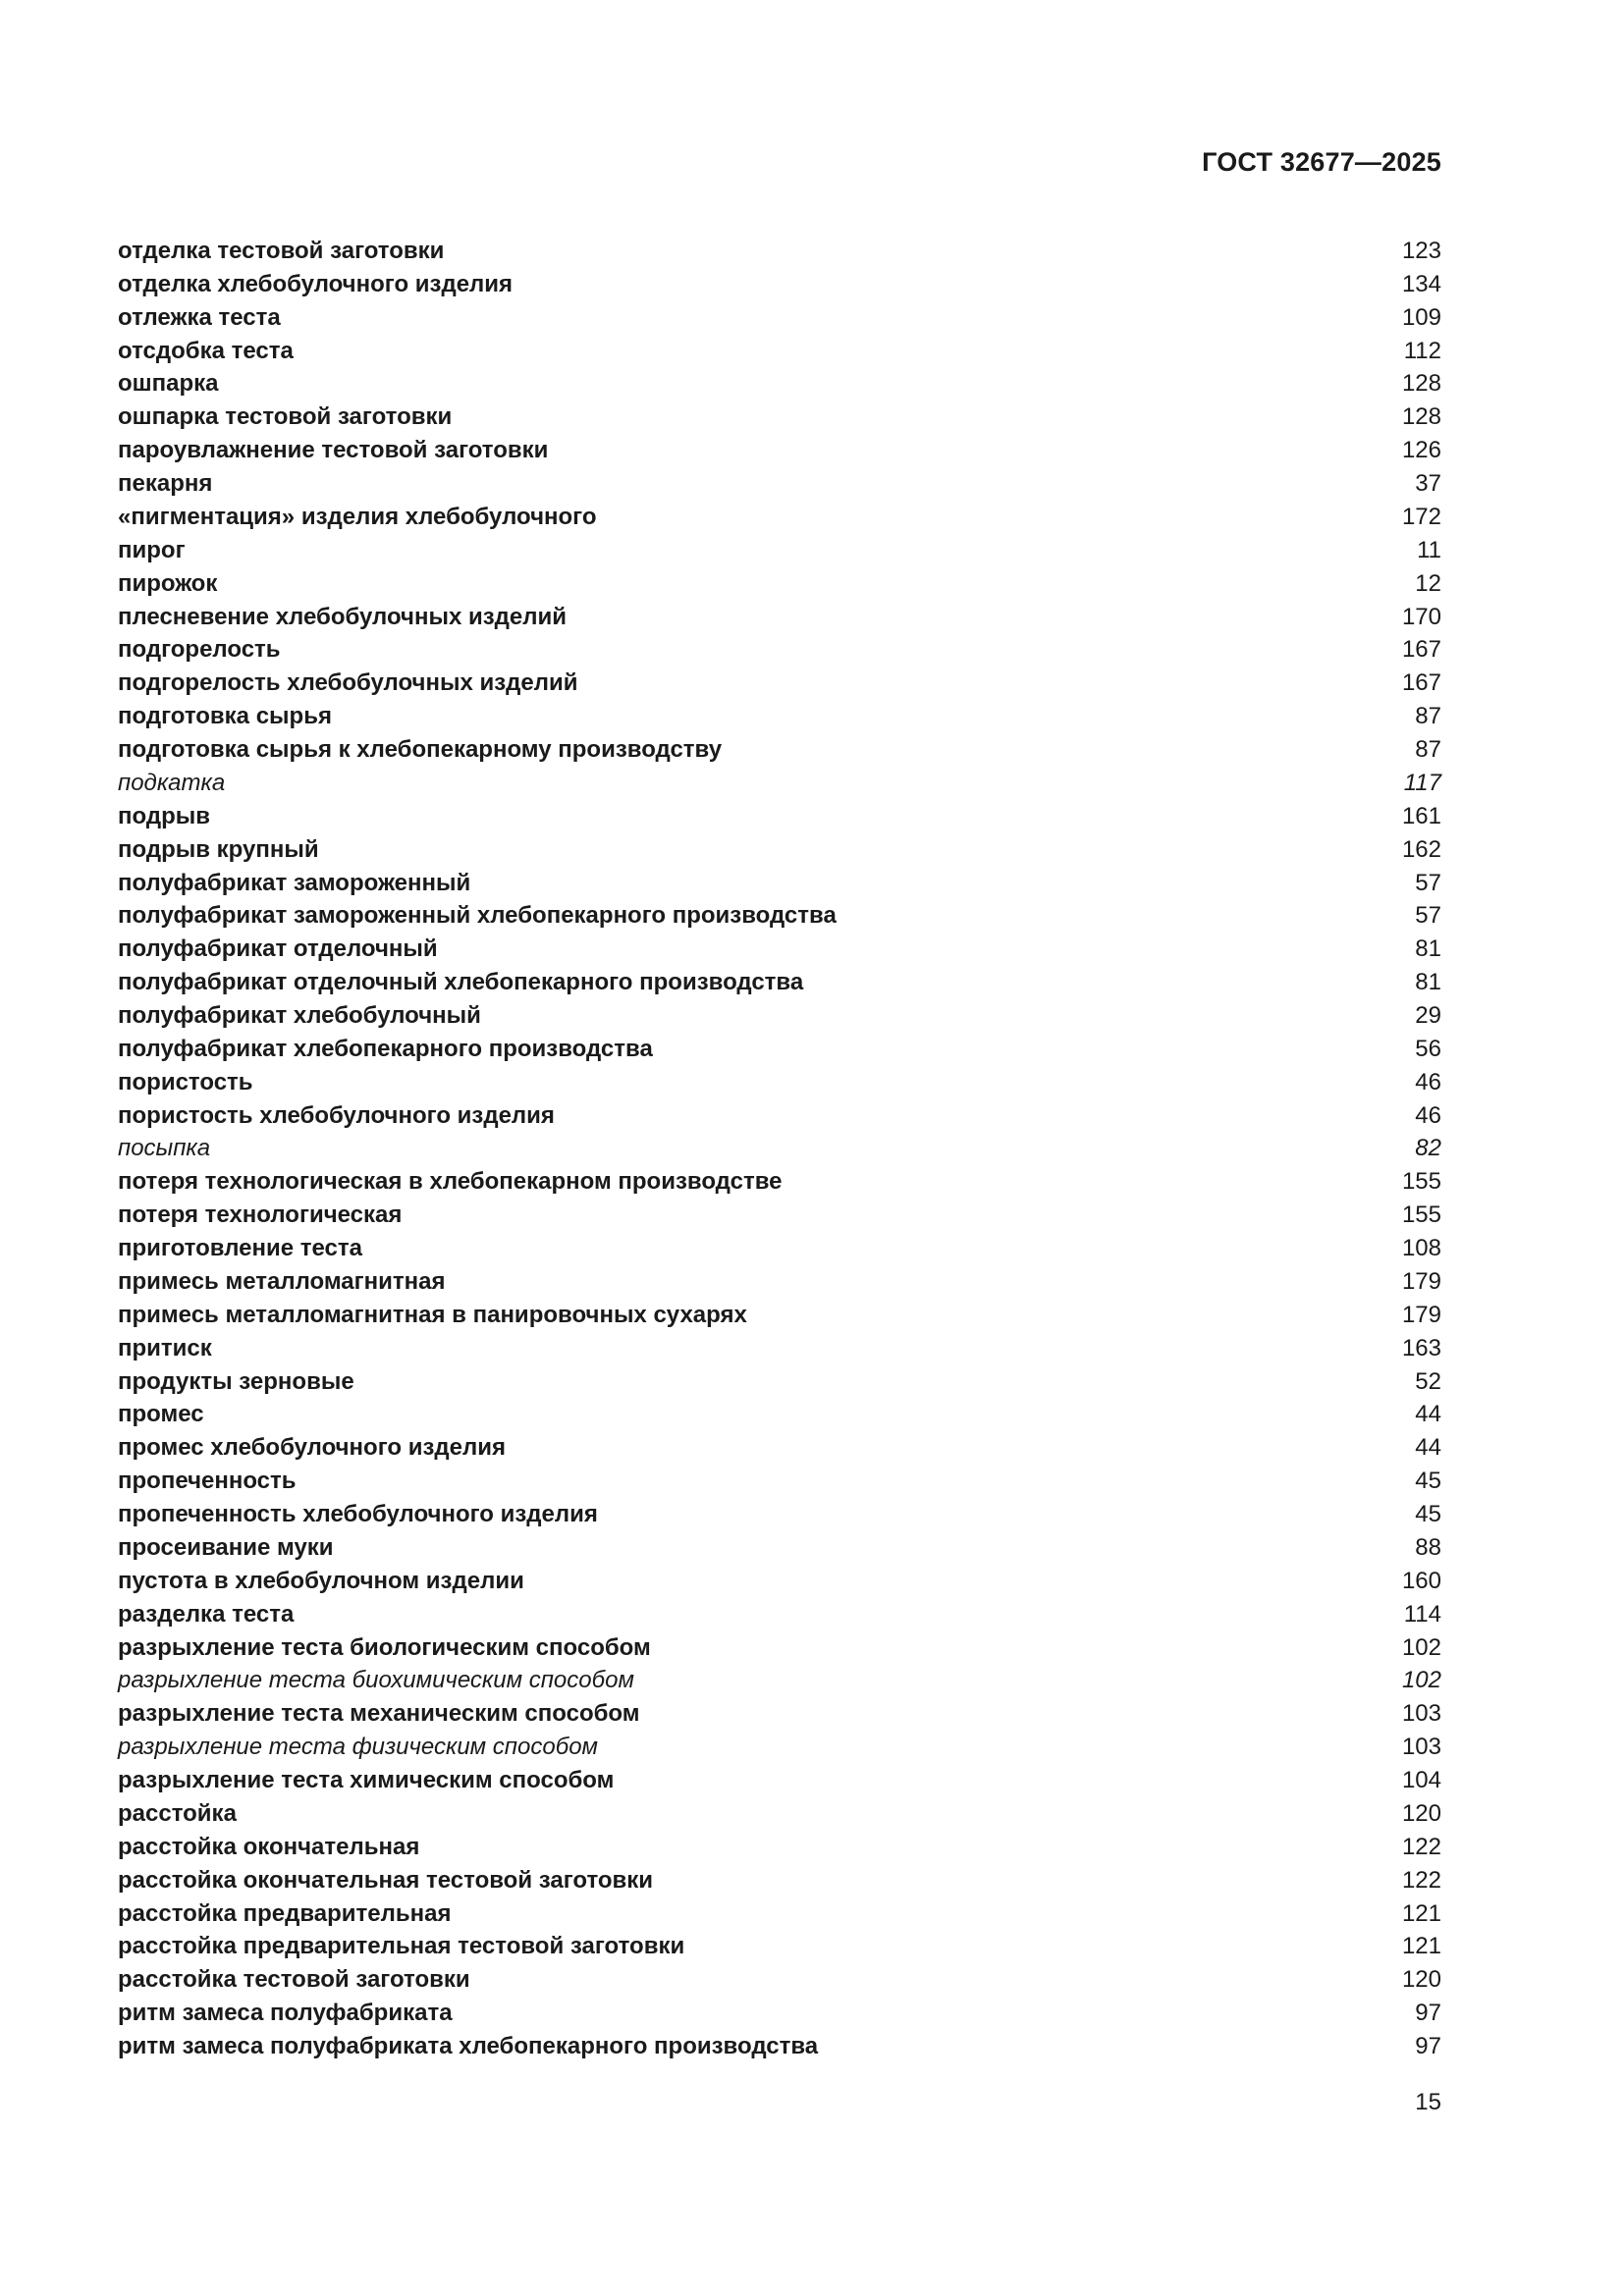 The image size is (1624, 2296). Describe the element at coordinates (1421, 849) in the screenshot. I see `index-section-number: 162` at that location.